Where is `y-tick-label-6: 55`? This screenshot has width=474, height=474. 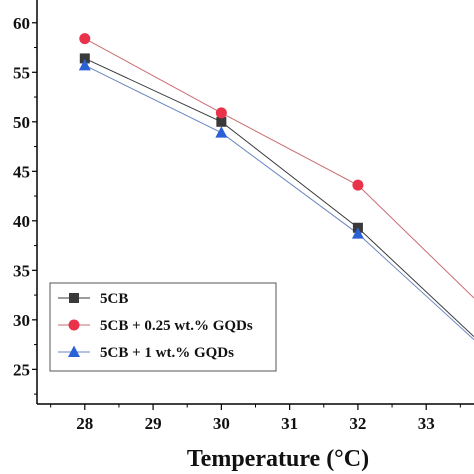
y-tick-label-6: 55 is located at coordinates (21, 72).